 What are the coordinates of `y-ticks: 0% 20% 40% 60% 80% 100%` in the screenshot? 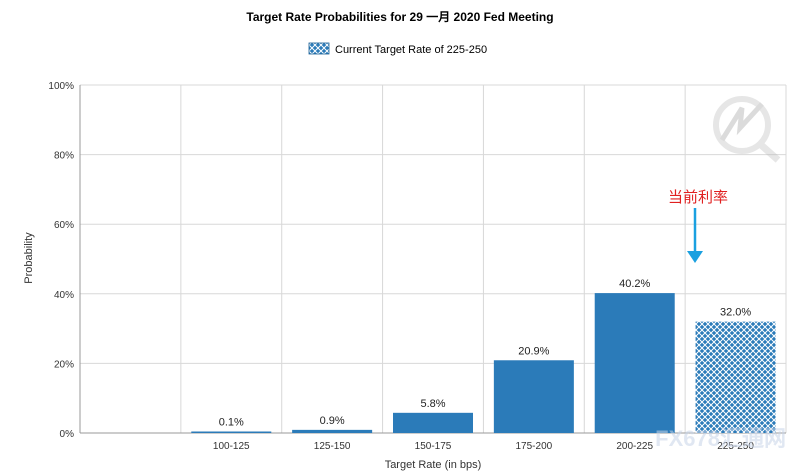 It's located at (61, 260).